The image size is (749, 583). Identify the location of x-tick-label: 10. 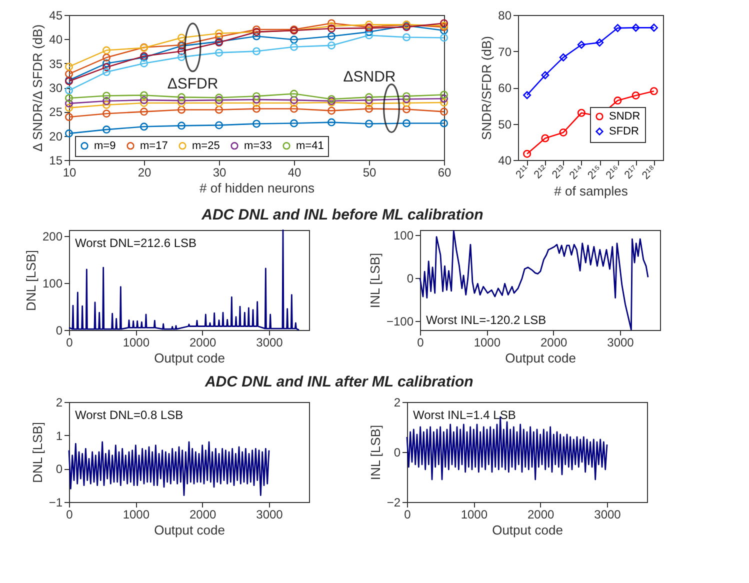
(69, 173).